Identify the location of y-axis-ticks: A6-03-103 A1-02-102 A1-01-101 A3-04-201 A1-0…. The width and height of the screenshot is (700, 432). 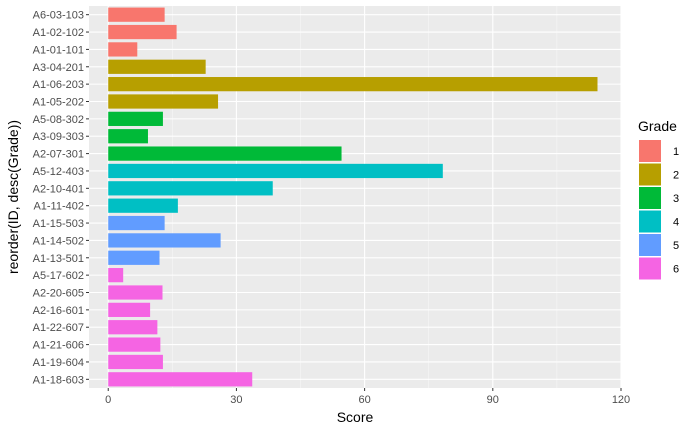
(61, 198).